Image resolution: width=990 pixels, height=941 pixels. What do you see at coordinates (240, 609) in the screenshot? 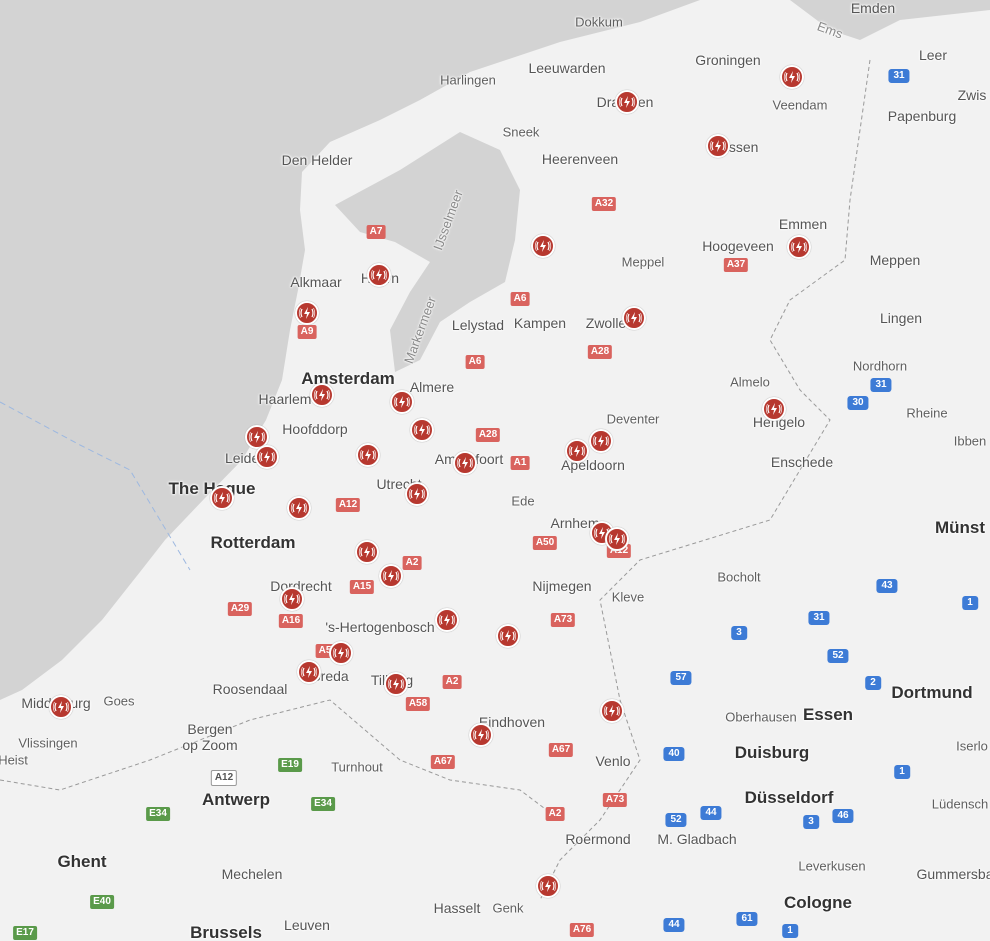
I see `road-shield: A29` at bounding box center [240, 609].